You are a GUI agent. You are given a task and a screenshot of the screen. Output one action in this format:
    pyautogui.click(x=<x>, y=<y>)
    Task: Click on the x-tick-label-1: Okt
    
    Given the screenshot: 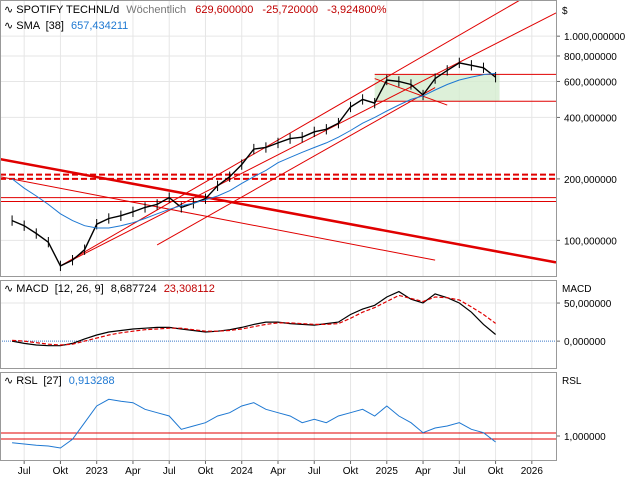 What is the action you would take?
    pyautogui.click(x=61, y=471)
    